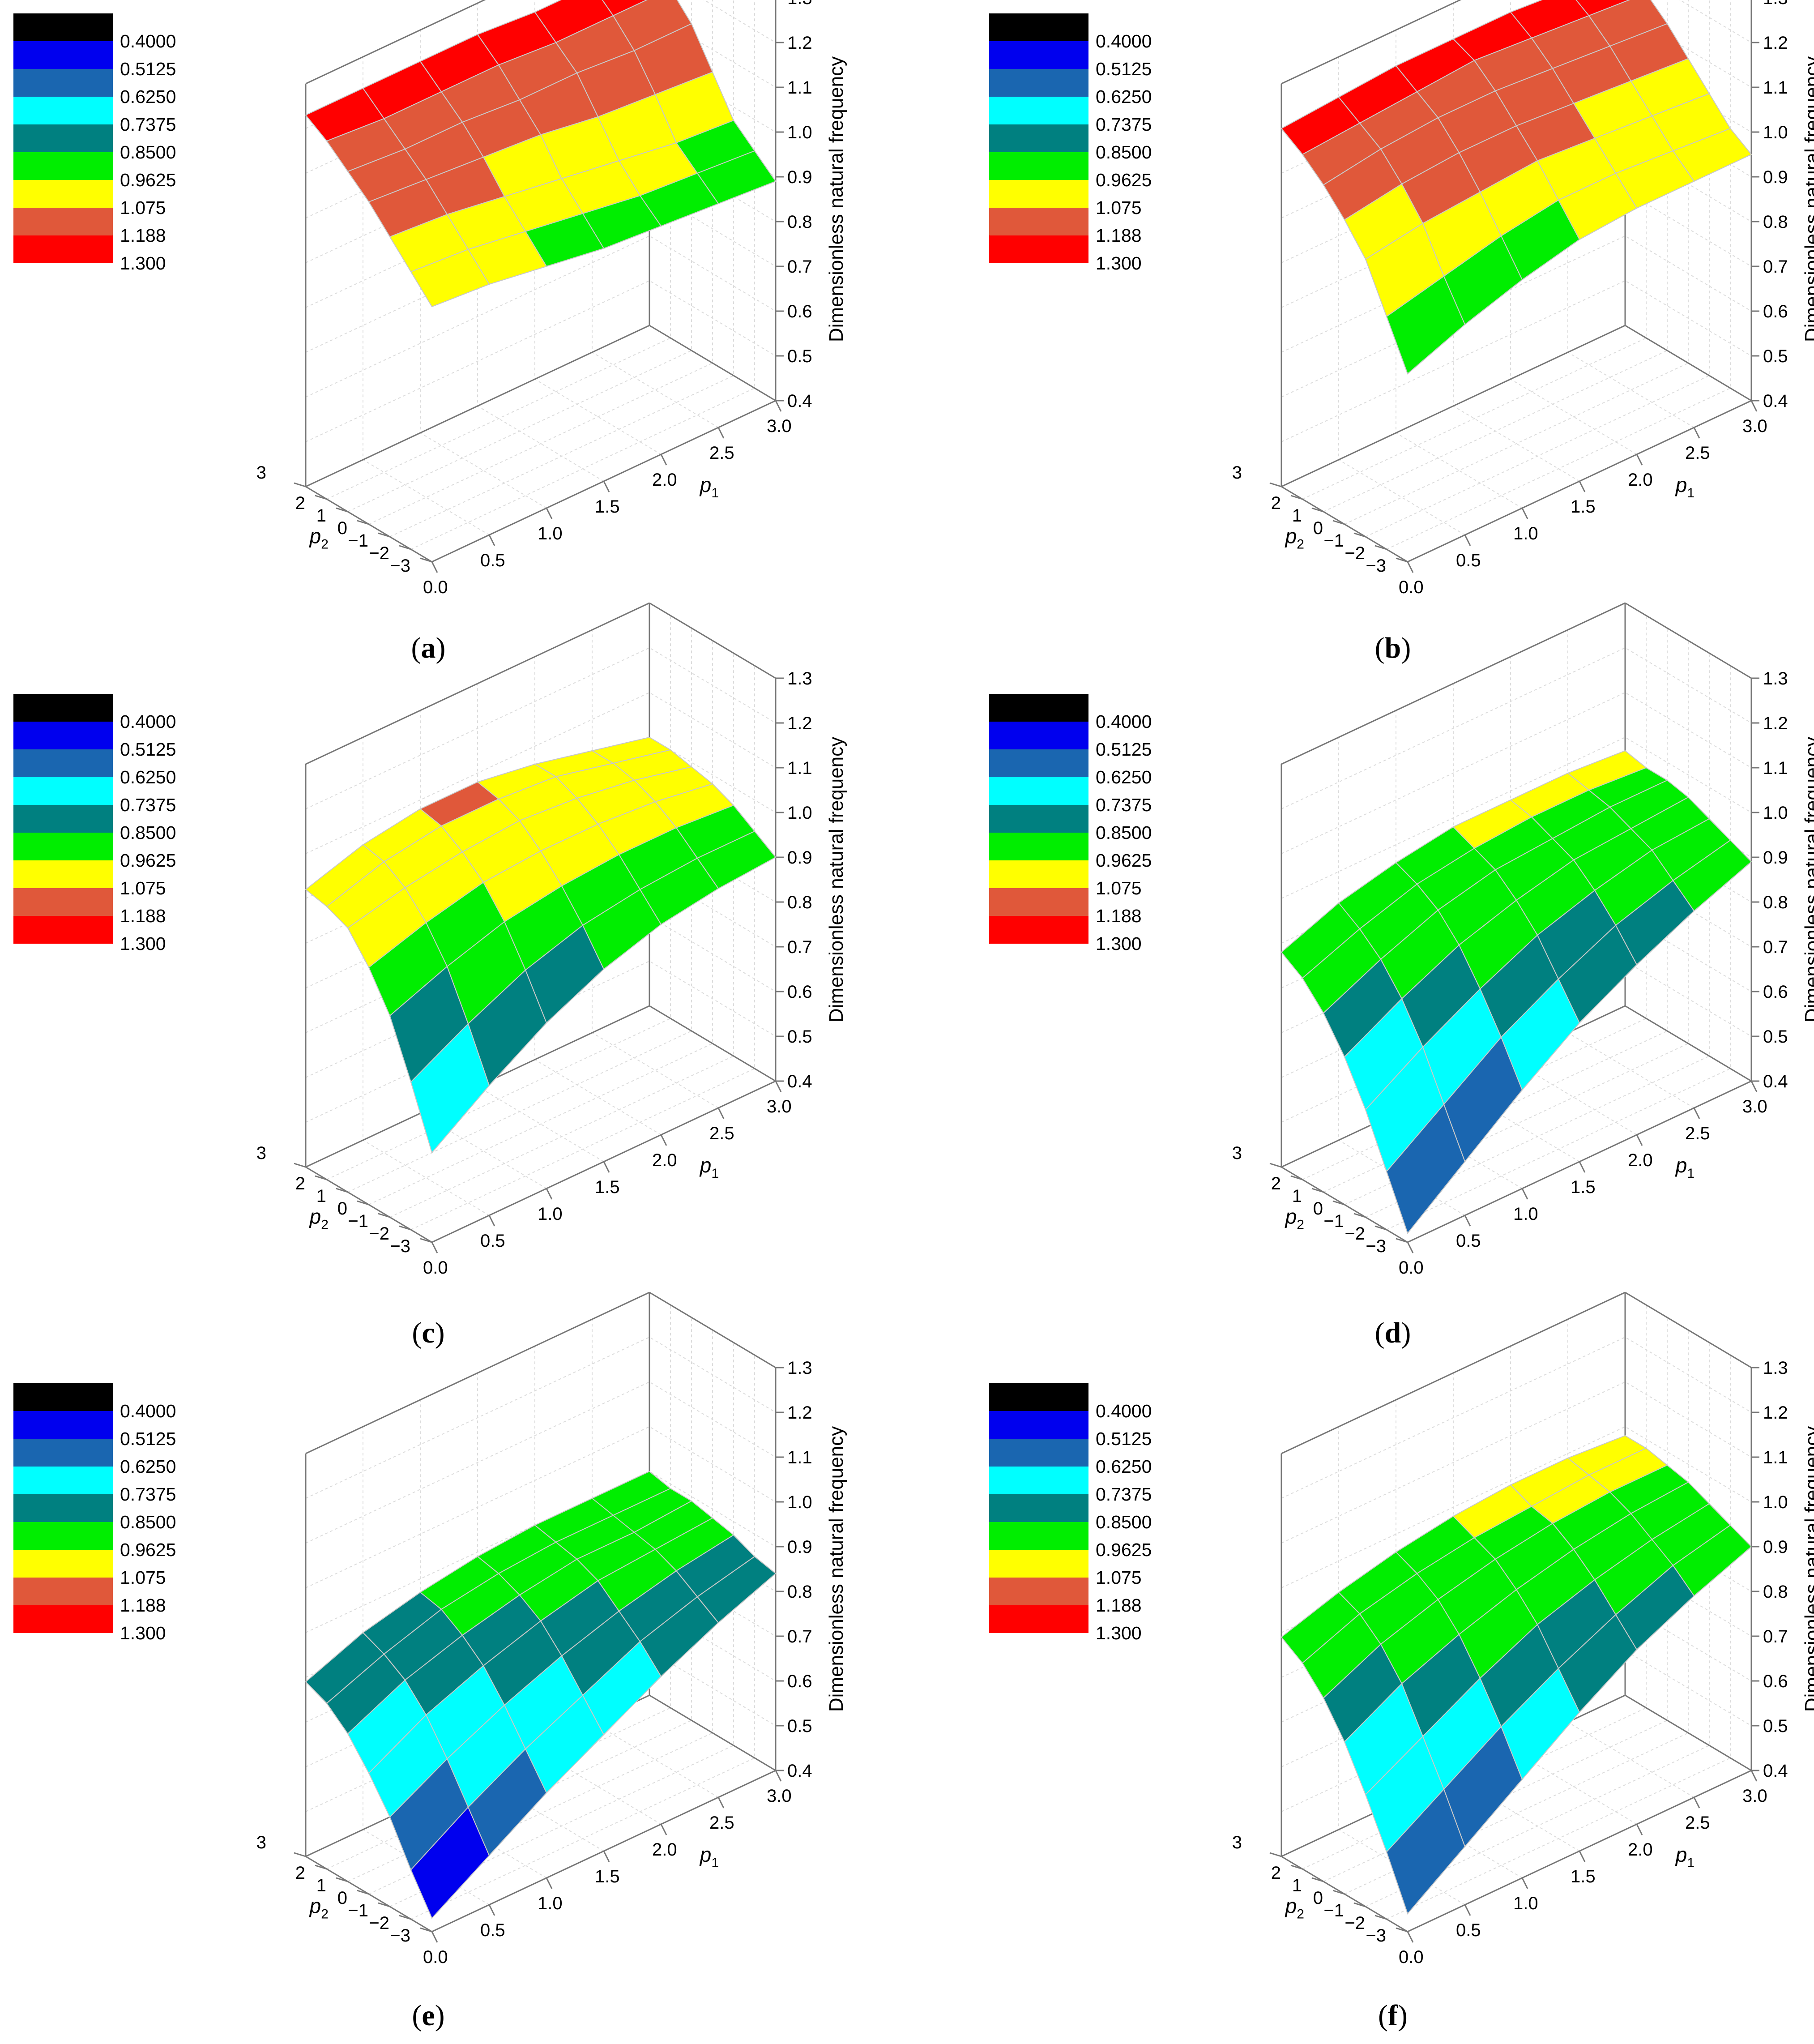 The height and width of the screenshot is (2044, 1814). I want to click on z-tick-label: 0.9, so click(799, 1547).